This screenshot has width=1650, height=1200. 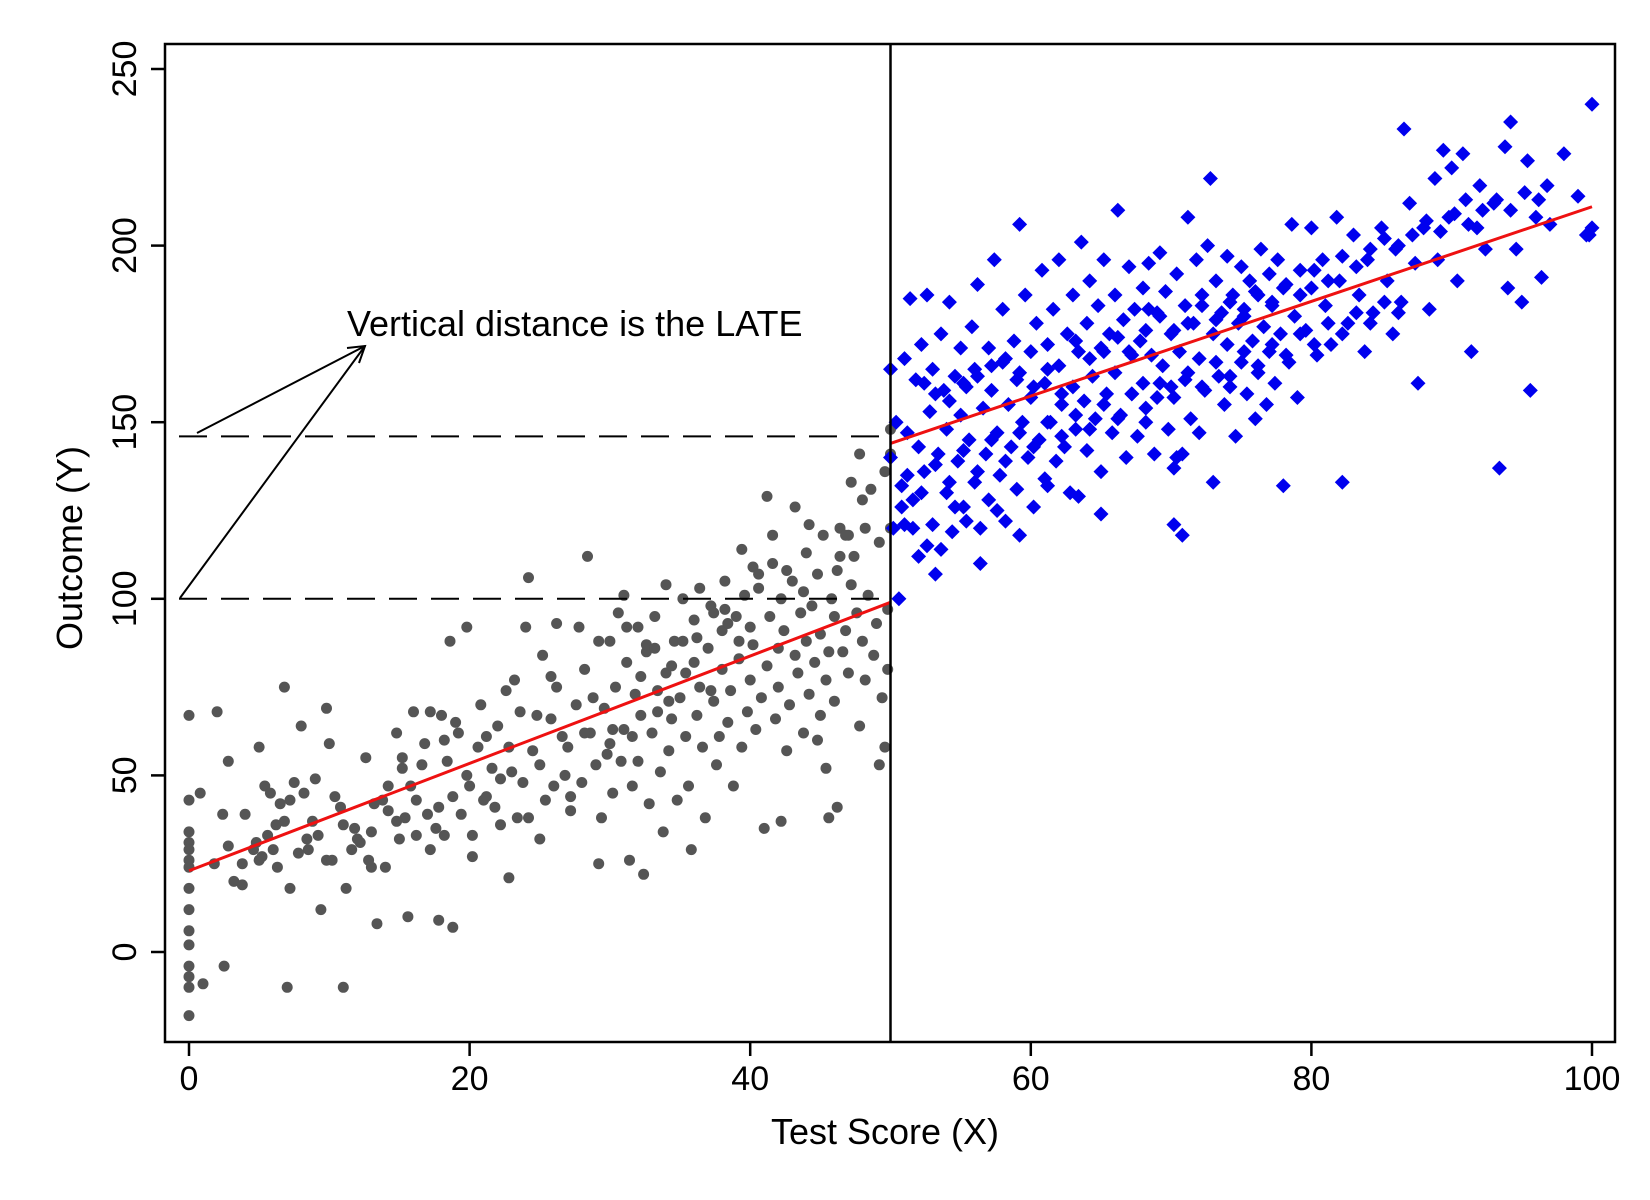 What do you see at coordinates (189, 1079) in the screenshot?
I see `x-tick-label: 0` at bounding box center [189, 1079].